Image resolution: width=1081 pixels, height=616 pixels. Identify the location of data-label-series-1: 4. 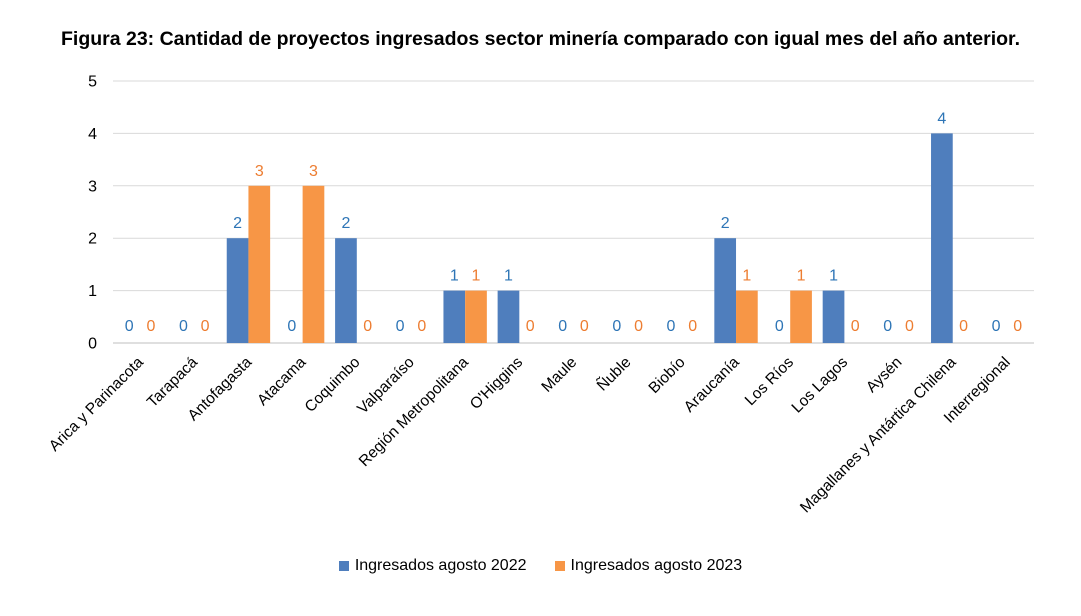
(941, 118).